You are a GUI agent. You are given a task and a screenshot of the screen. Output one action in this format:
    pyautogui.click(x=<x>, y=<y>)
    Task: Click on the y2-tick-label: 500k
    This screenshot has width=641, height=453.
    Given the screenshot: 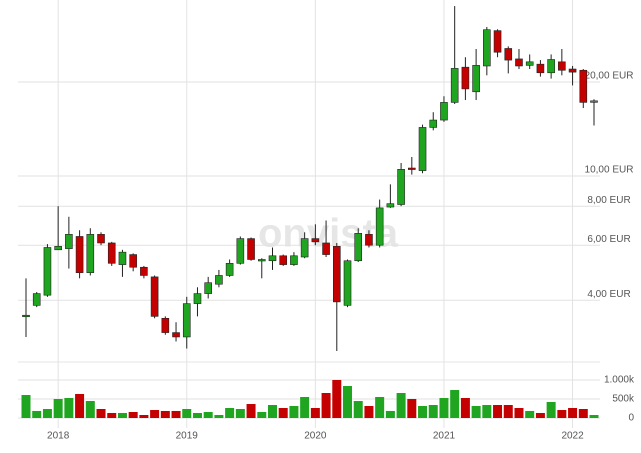 What is the action you would take?
    pyautogui.click(x=623, y=399)
    